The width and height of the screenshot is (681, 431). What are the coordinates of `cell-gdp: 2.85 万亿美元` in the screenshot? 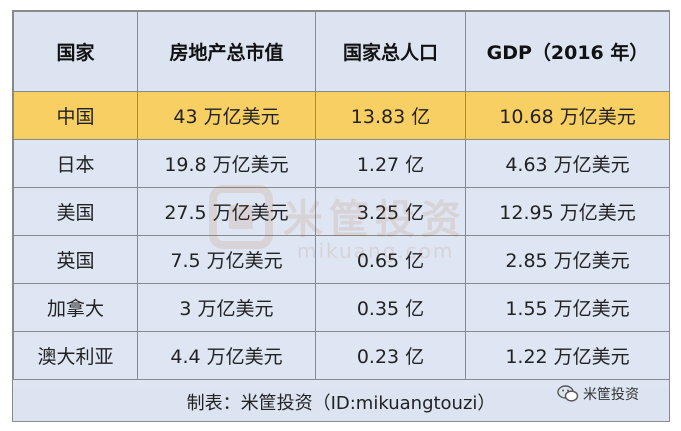 It's located at (567, 259).